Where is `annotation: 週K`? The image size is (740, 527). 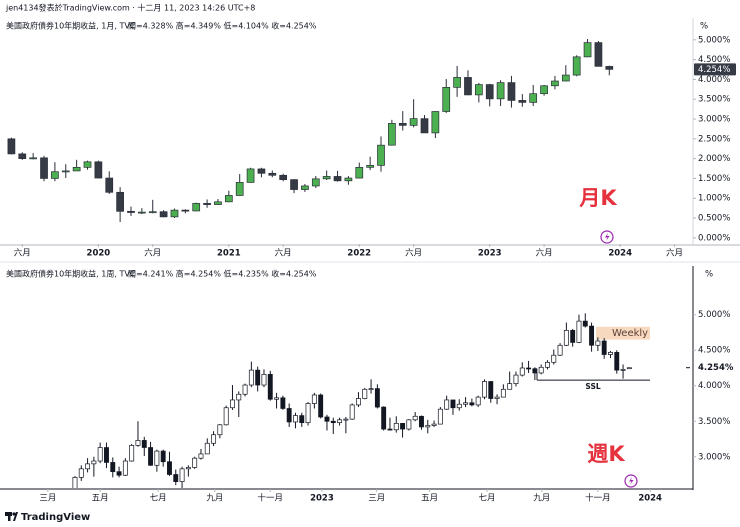 annotation: 週K is located at coordinates (606, 454).